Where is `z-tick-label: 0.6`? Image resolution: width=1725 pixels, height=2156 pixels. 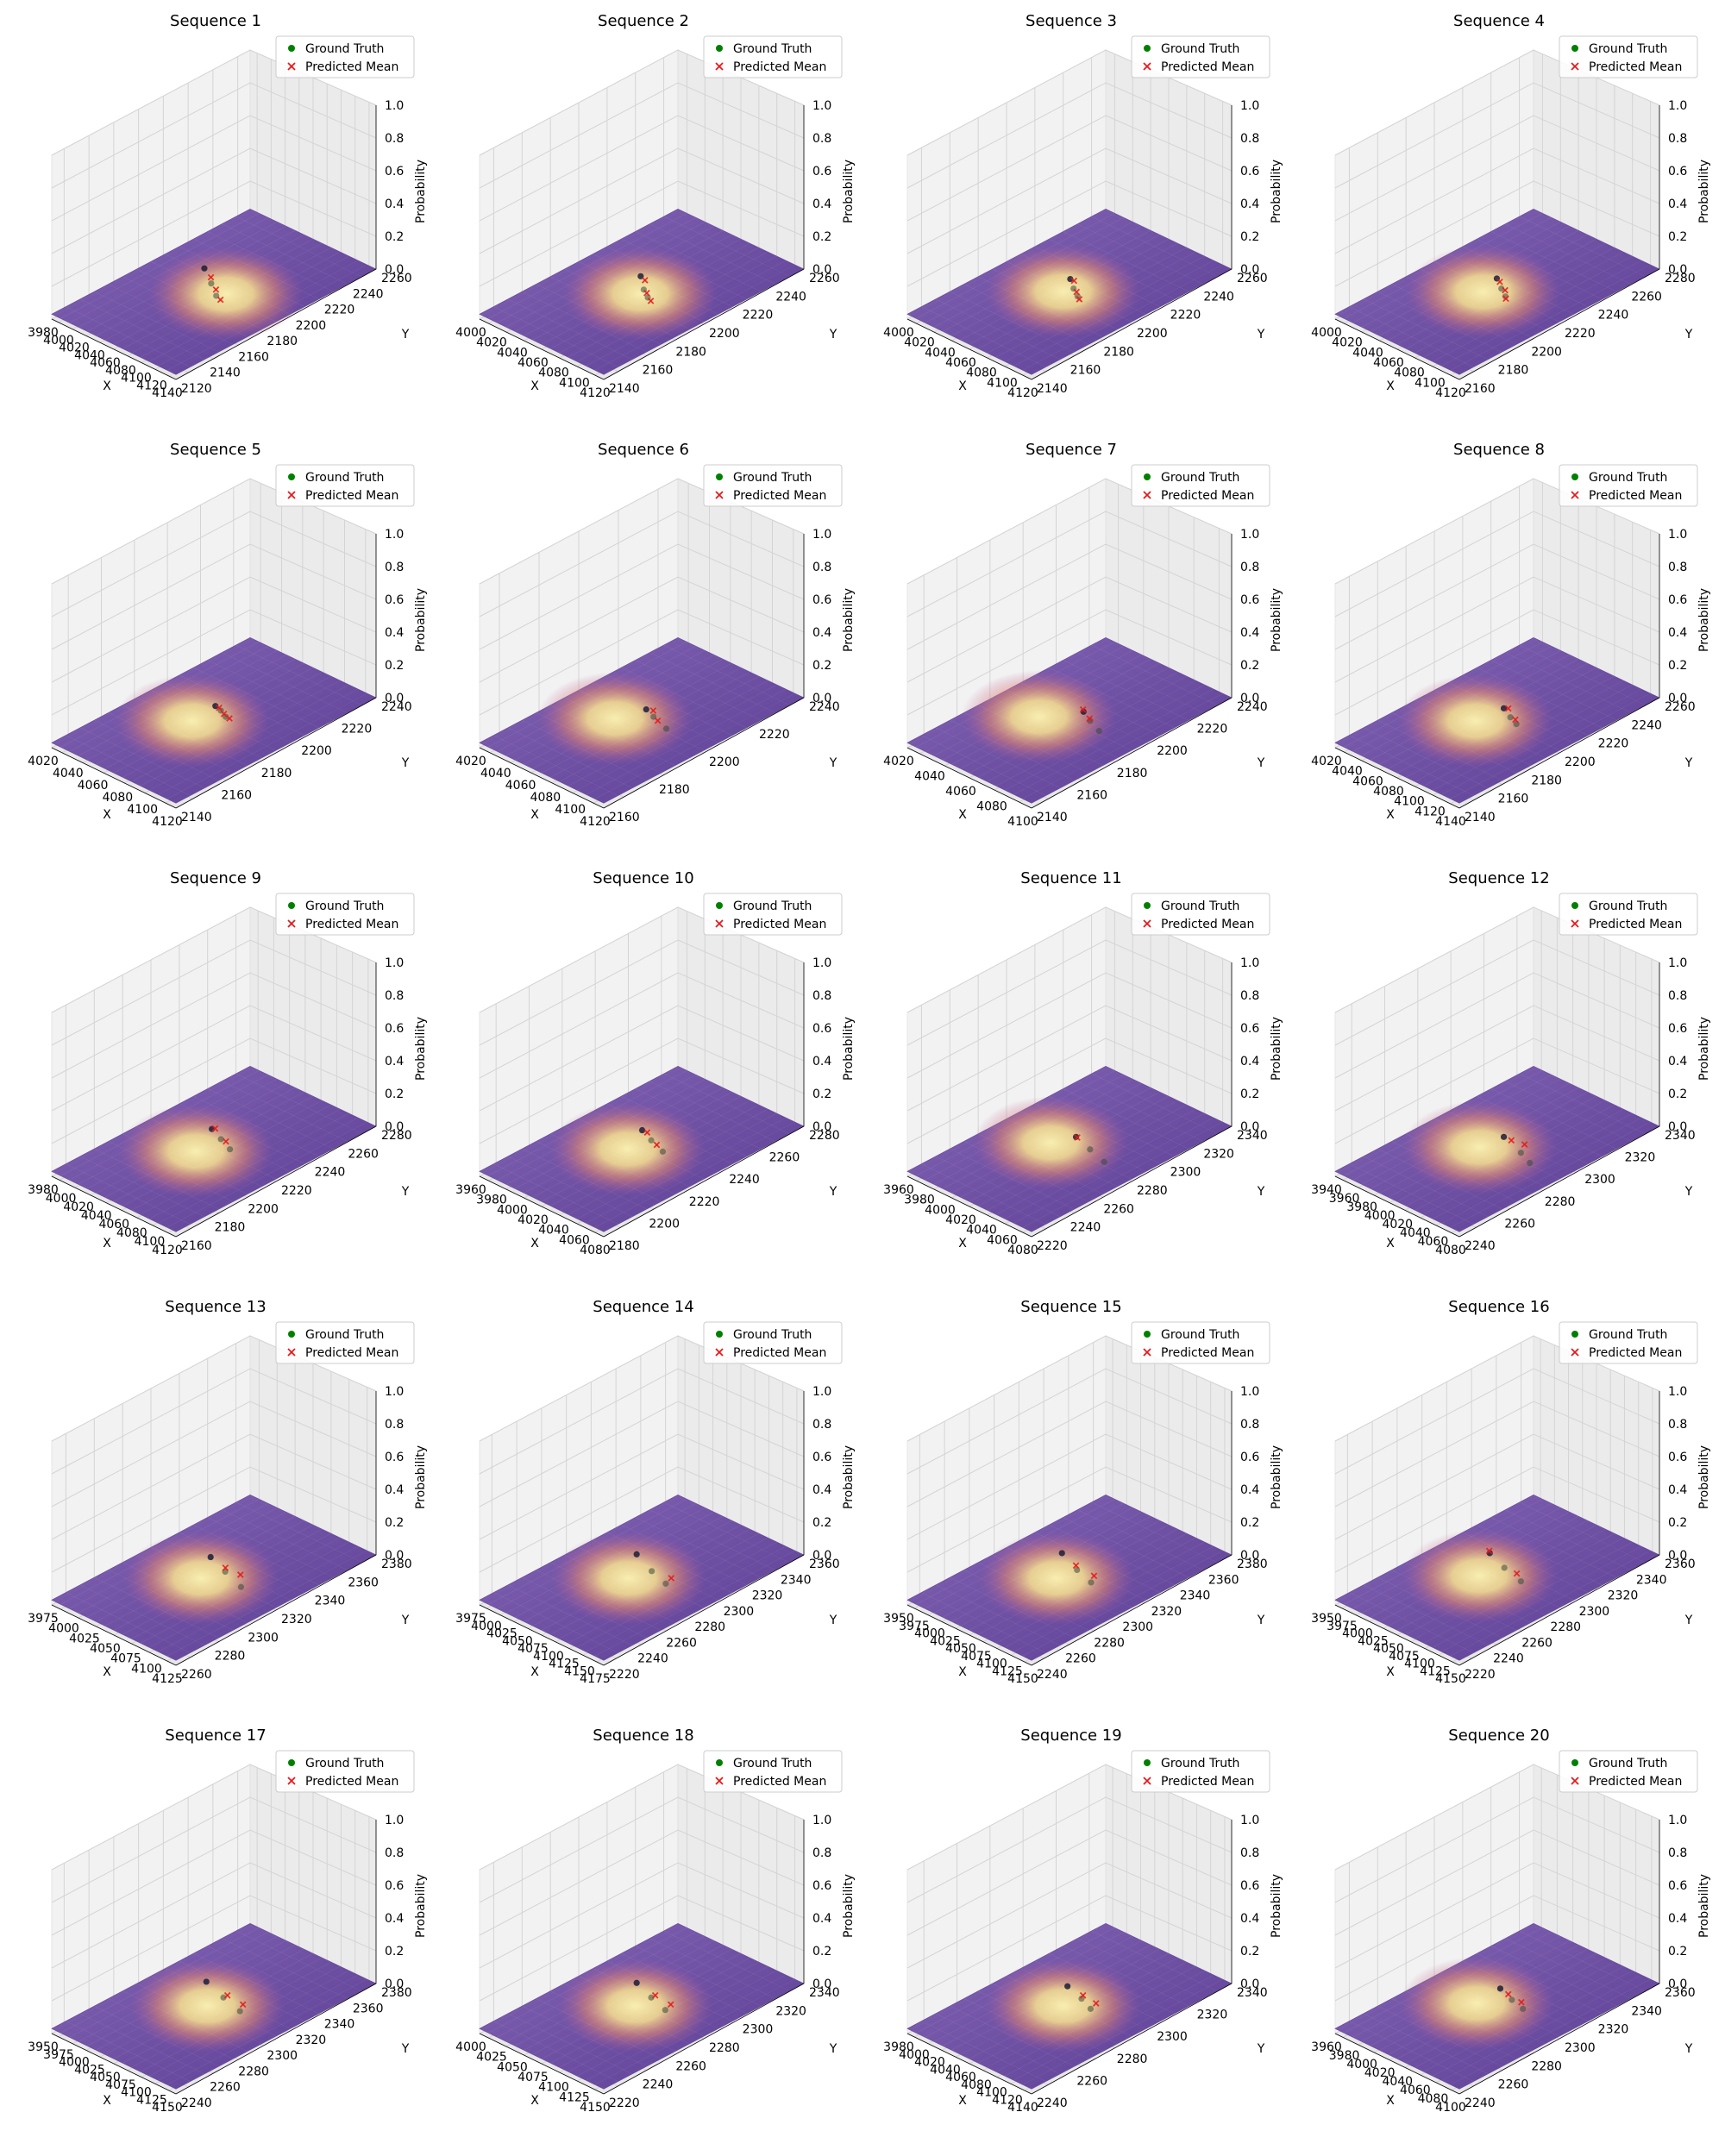
z-tick-label: 0.6 is located at coordinates (822, 600).